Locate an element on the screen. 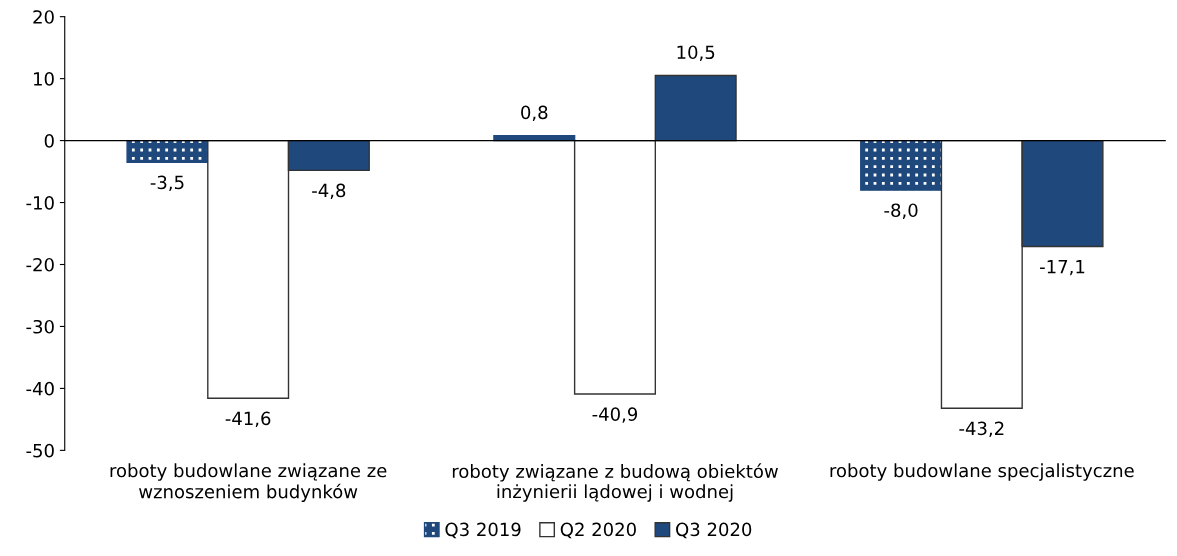 This screenshot has width=1177, height=556. data-label: -41,6 is located at coordinates (248, 419).